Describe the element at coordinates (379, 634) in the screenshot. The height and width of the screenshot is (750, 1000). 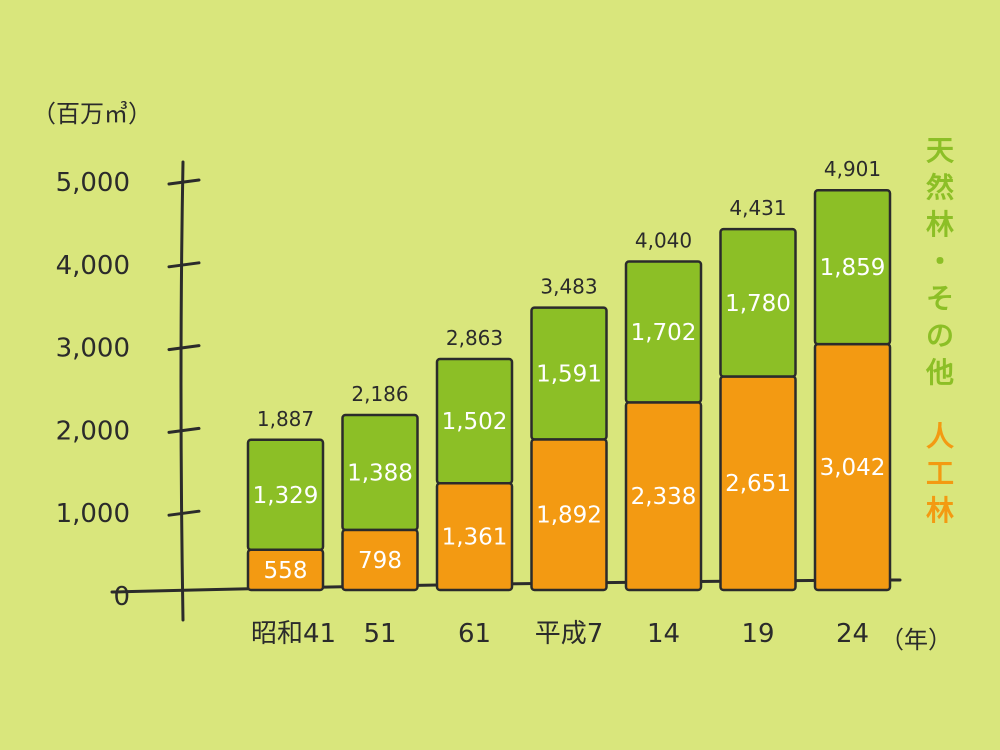
I see `category-label-1: 51` at that location.